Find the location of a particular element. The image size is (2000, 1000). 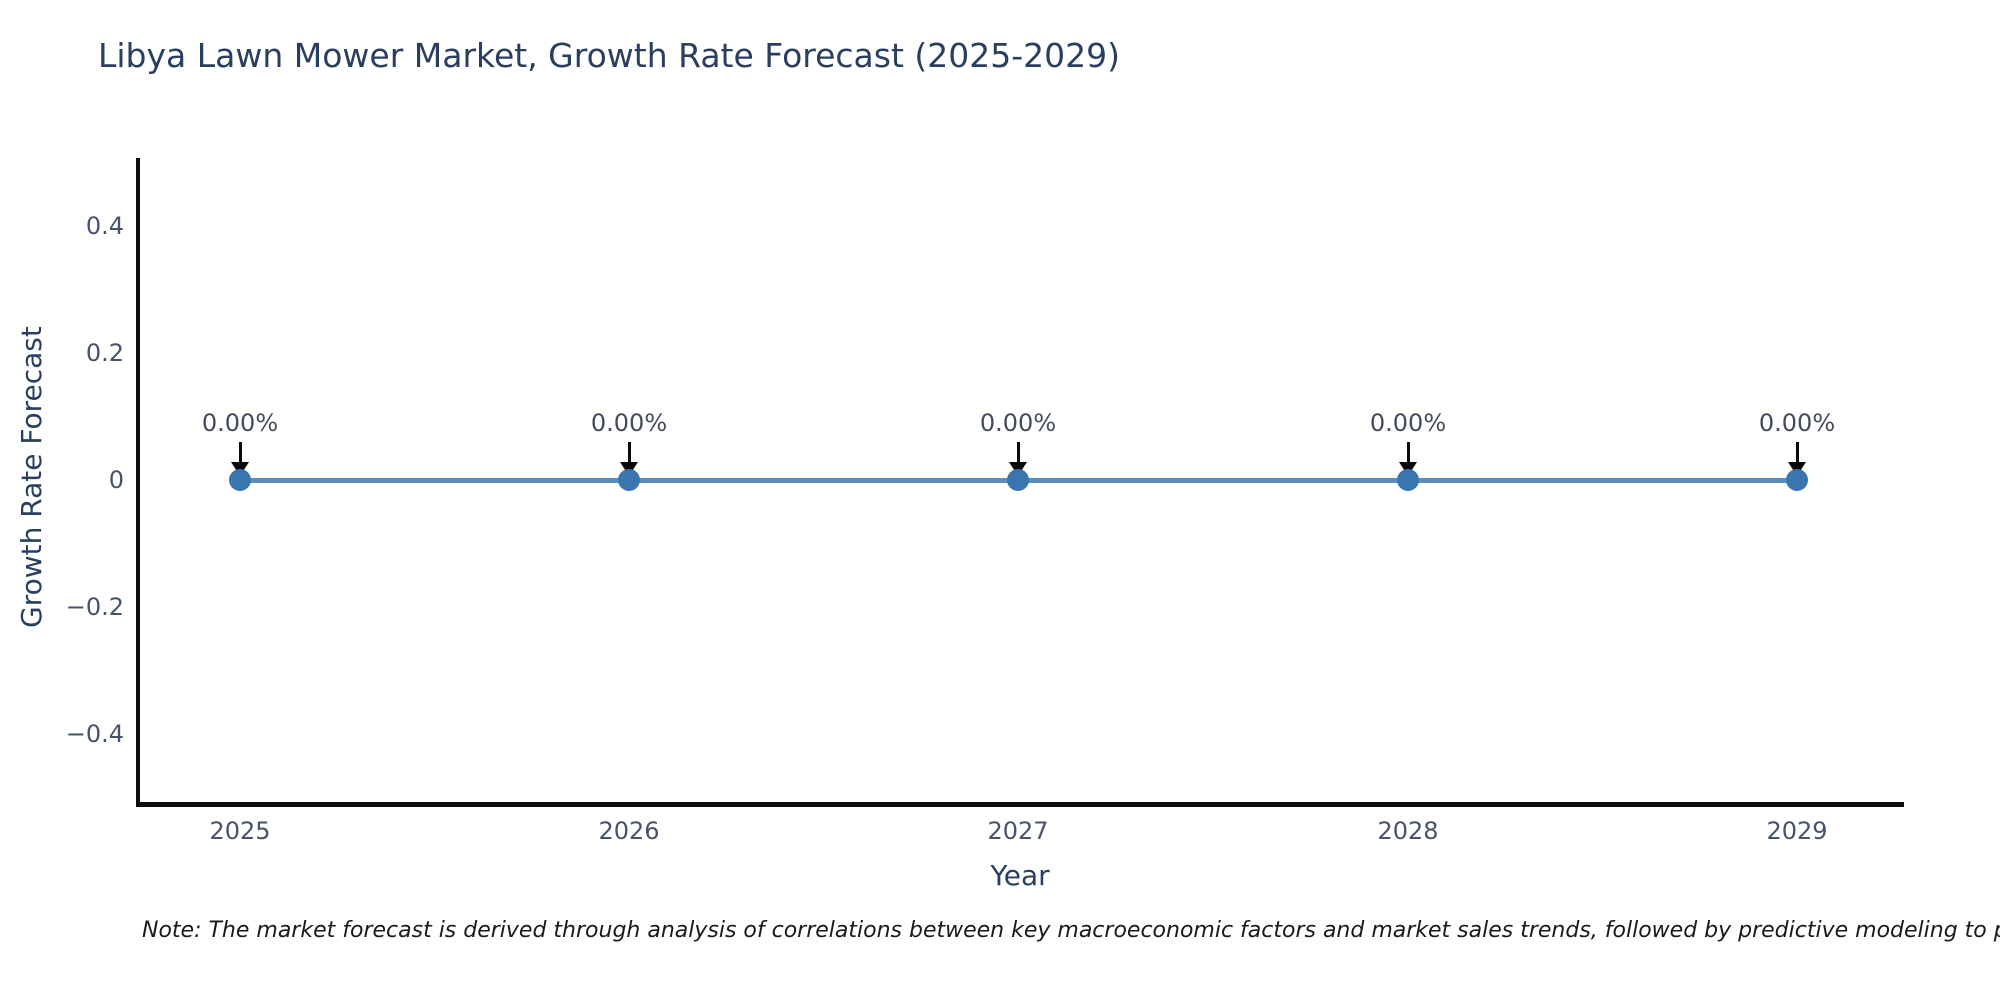

x-axis-line is located at coordinates (1020, 804).